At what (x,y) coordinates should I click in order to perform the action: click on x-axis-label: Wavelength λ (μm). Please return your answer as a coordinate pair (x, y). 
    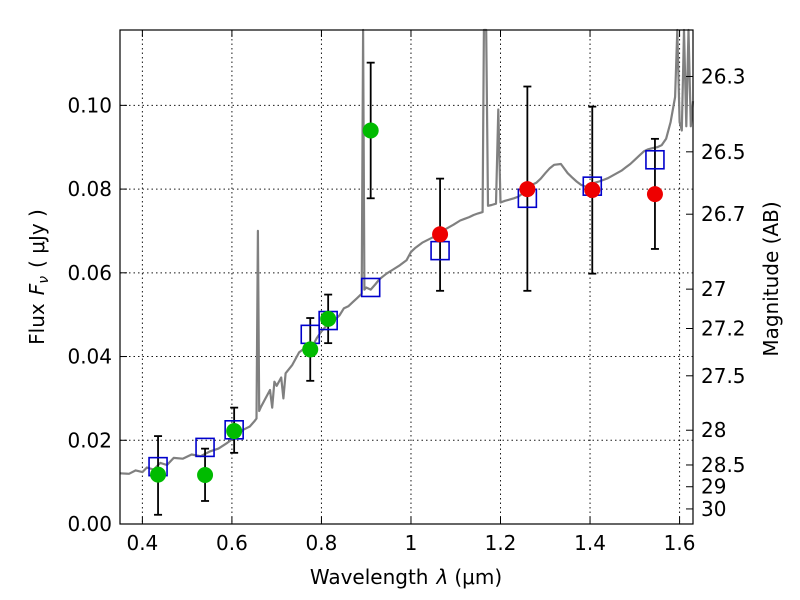
    Looking at the image, I should click on (406, 577).